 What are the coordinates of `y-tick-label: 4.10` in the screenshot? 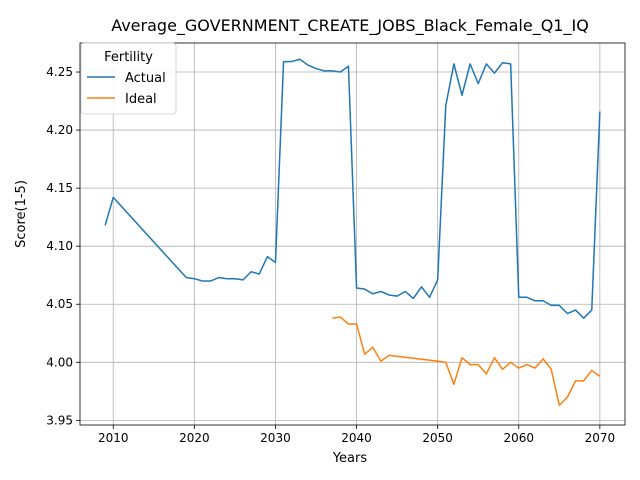 It's located at (59, 246).